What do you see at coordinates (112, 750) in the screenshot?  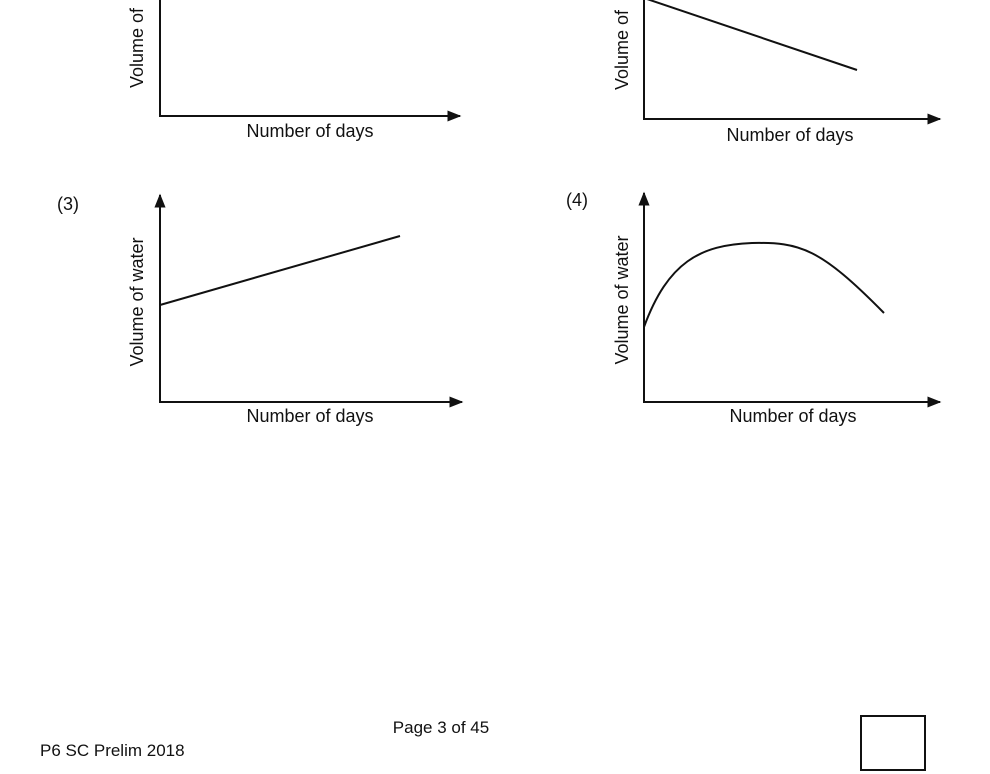 I see `paper-code: P6 SC Prelim 2018` at bounding box center [112, 750].